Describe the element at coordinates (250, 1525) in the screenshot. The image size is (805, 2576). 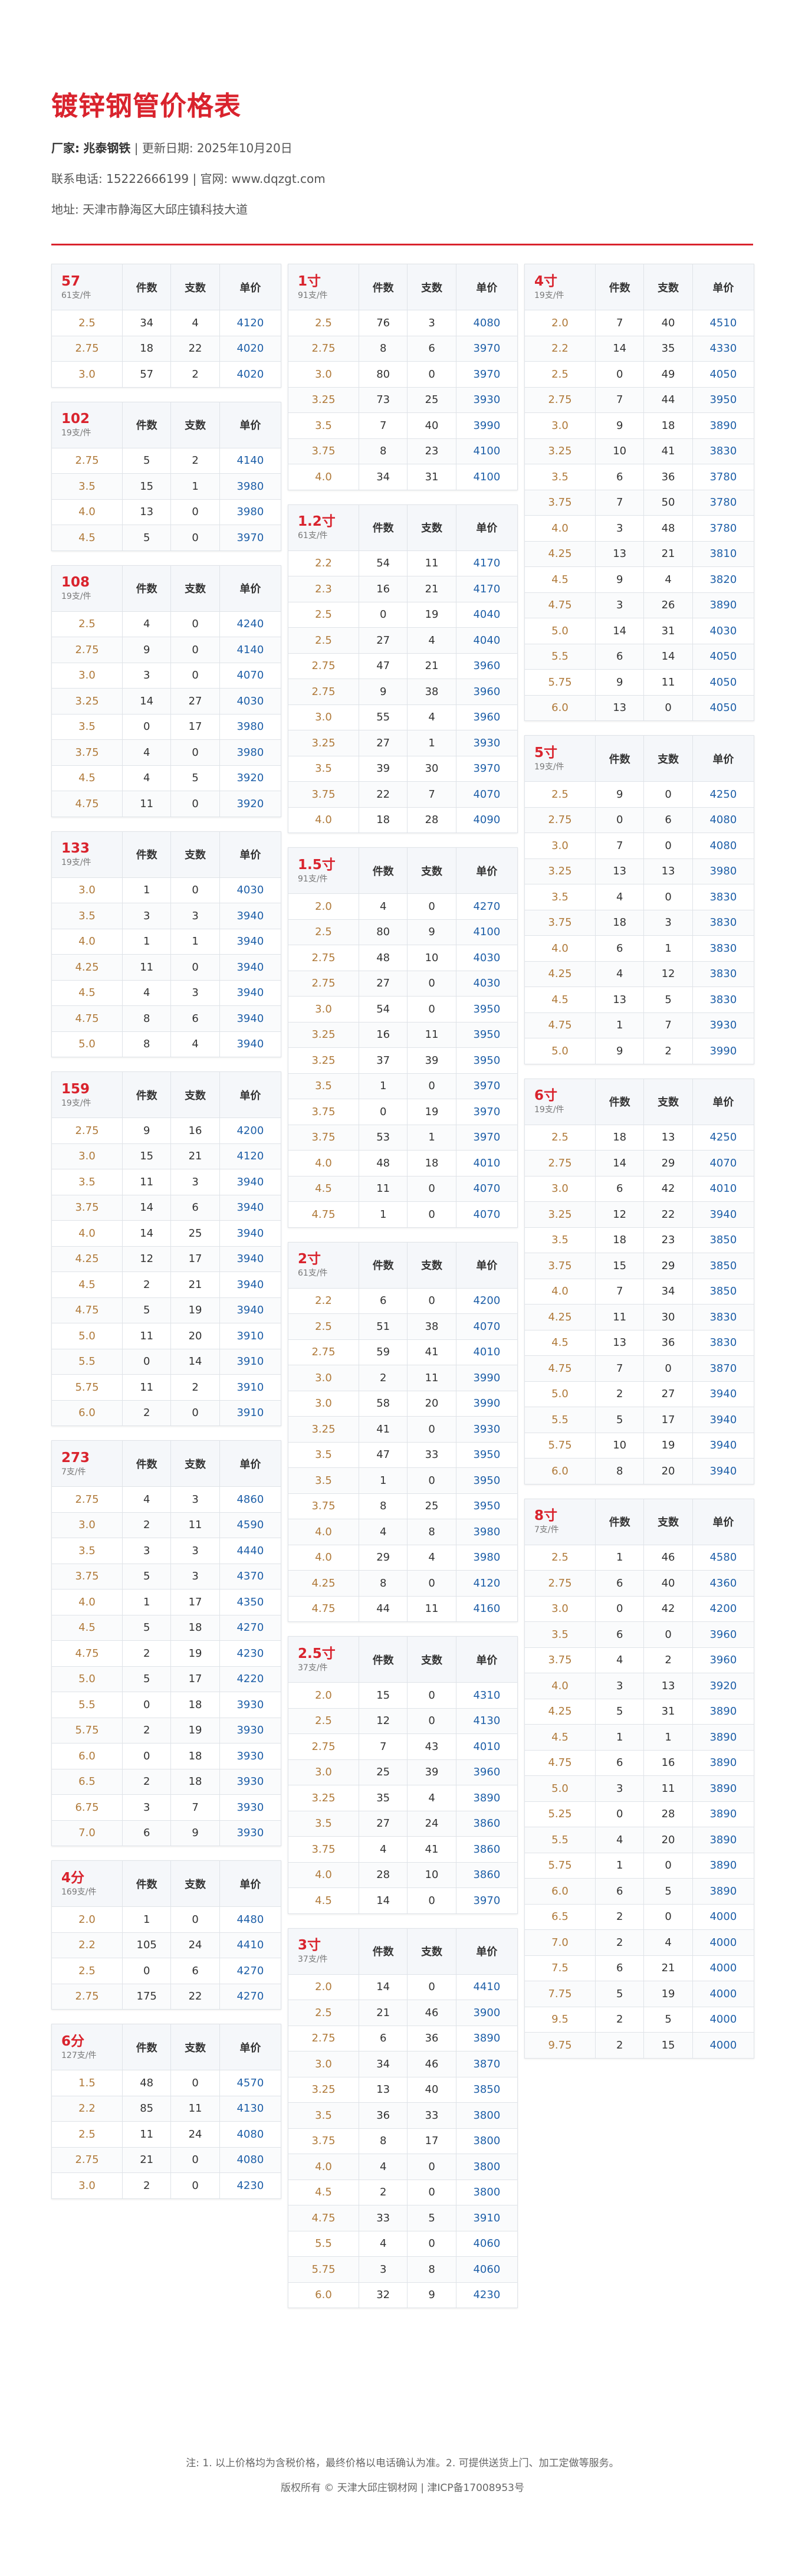
I see `cell-price: 4590` at that location.